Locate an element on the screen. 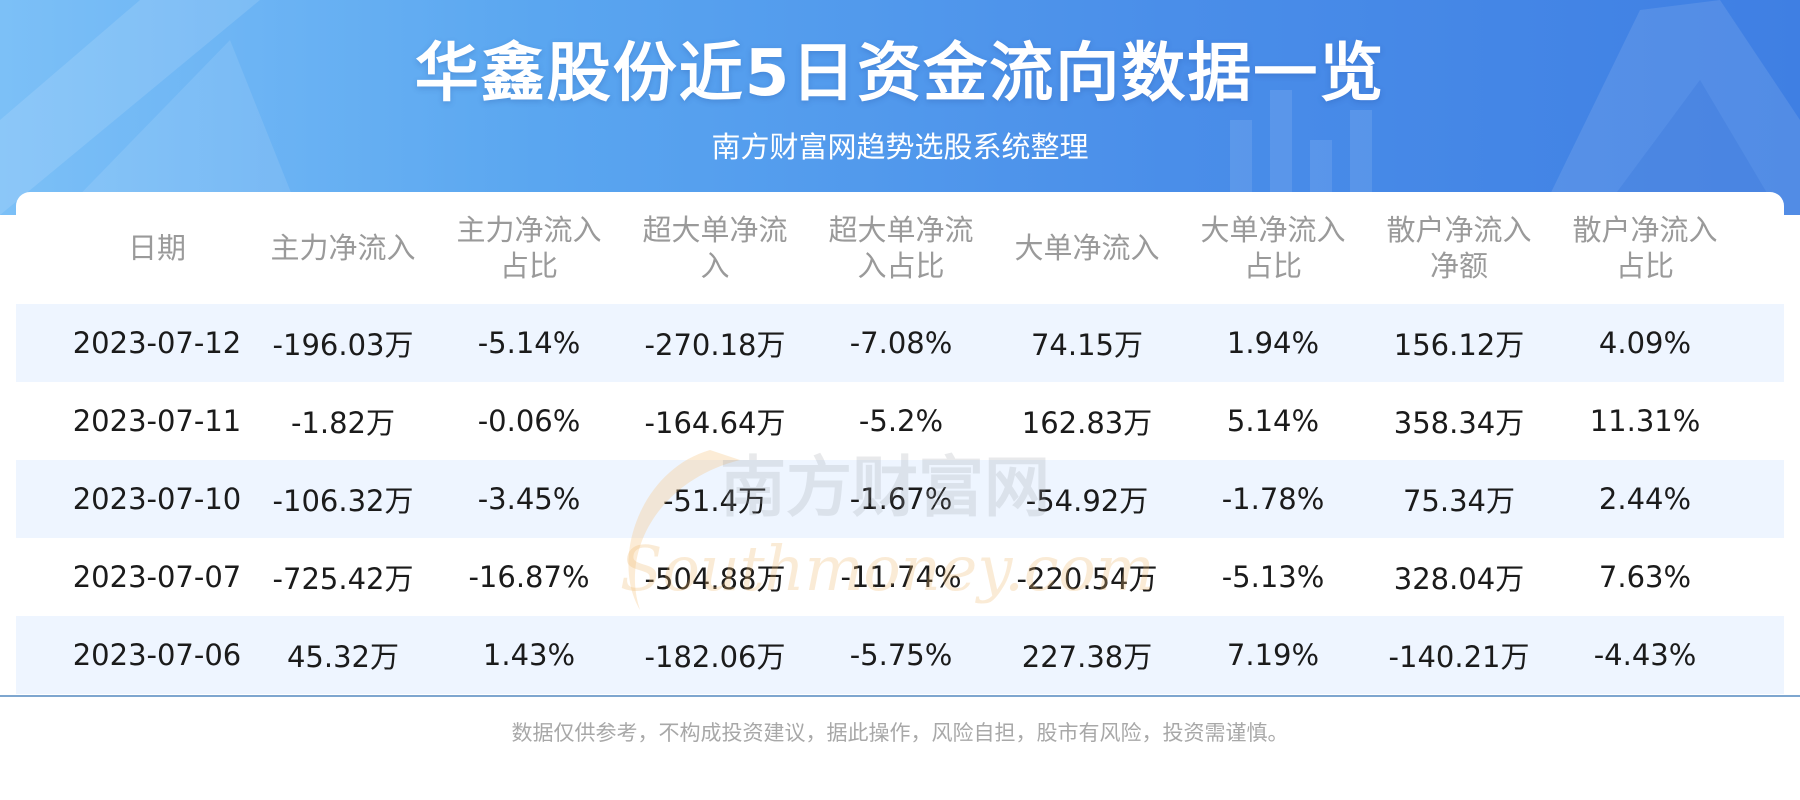 The width and height of the screenshot is (1800, 800). table-cell: -5.2% is located at coordinates (901, 421).